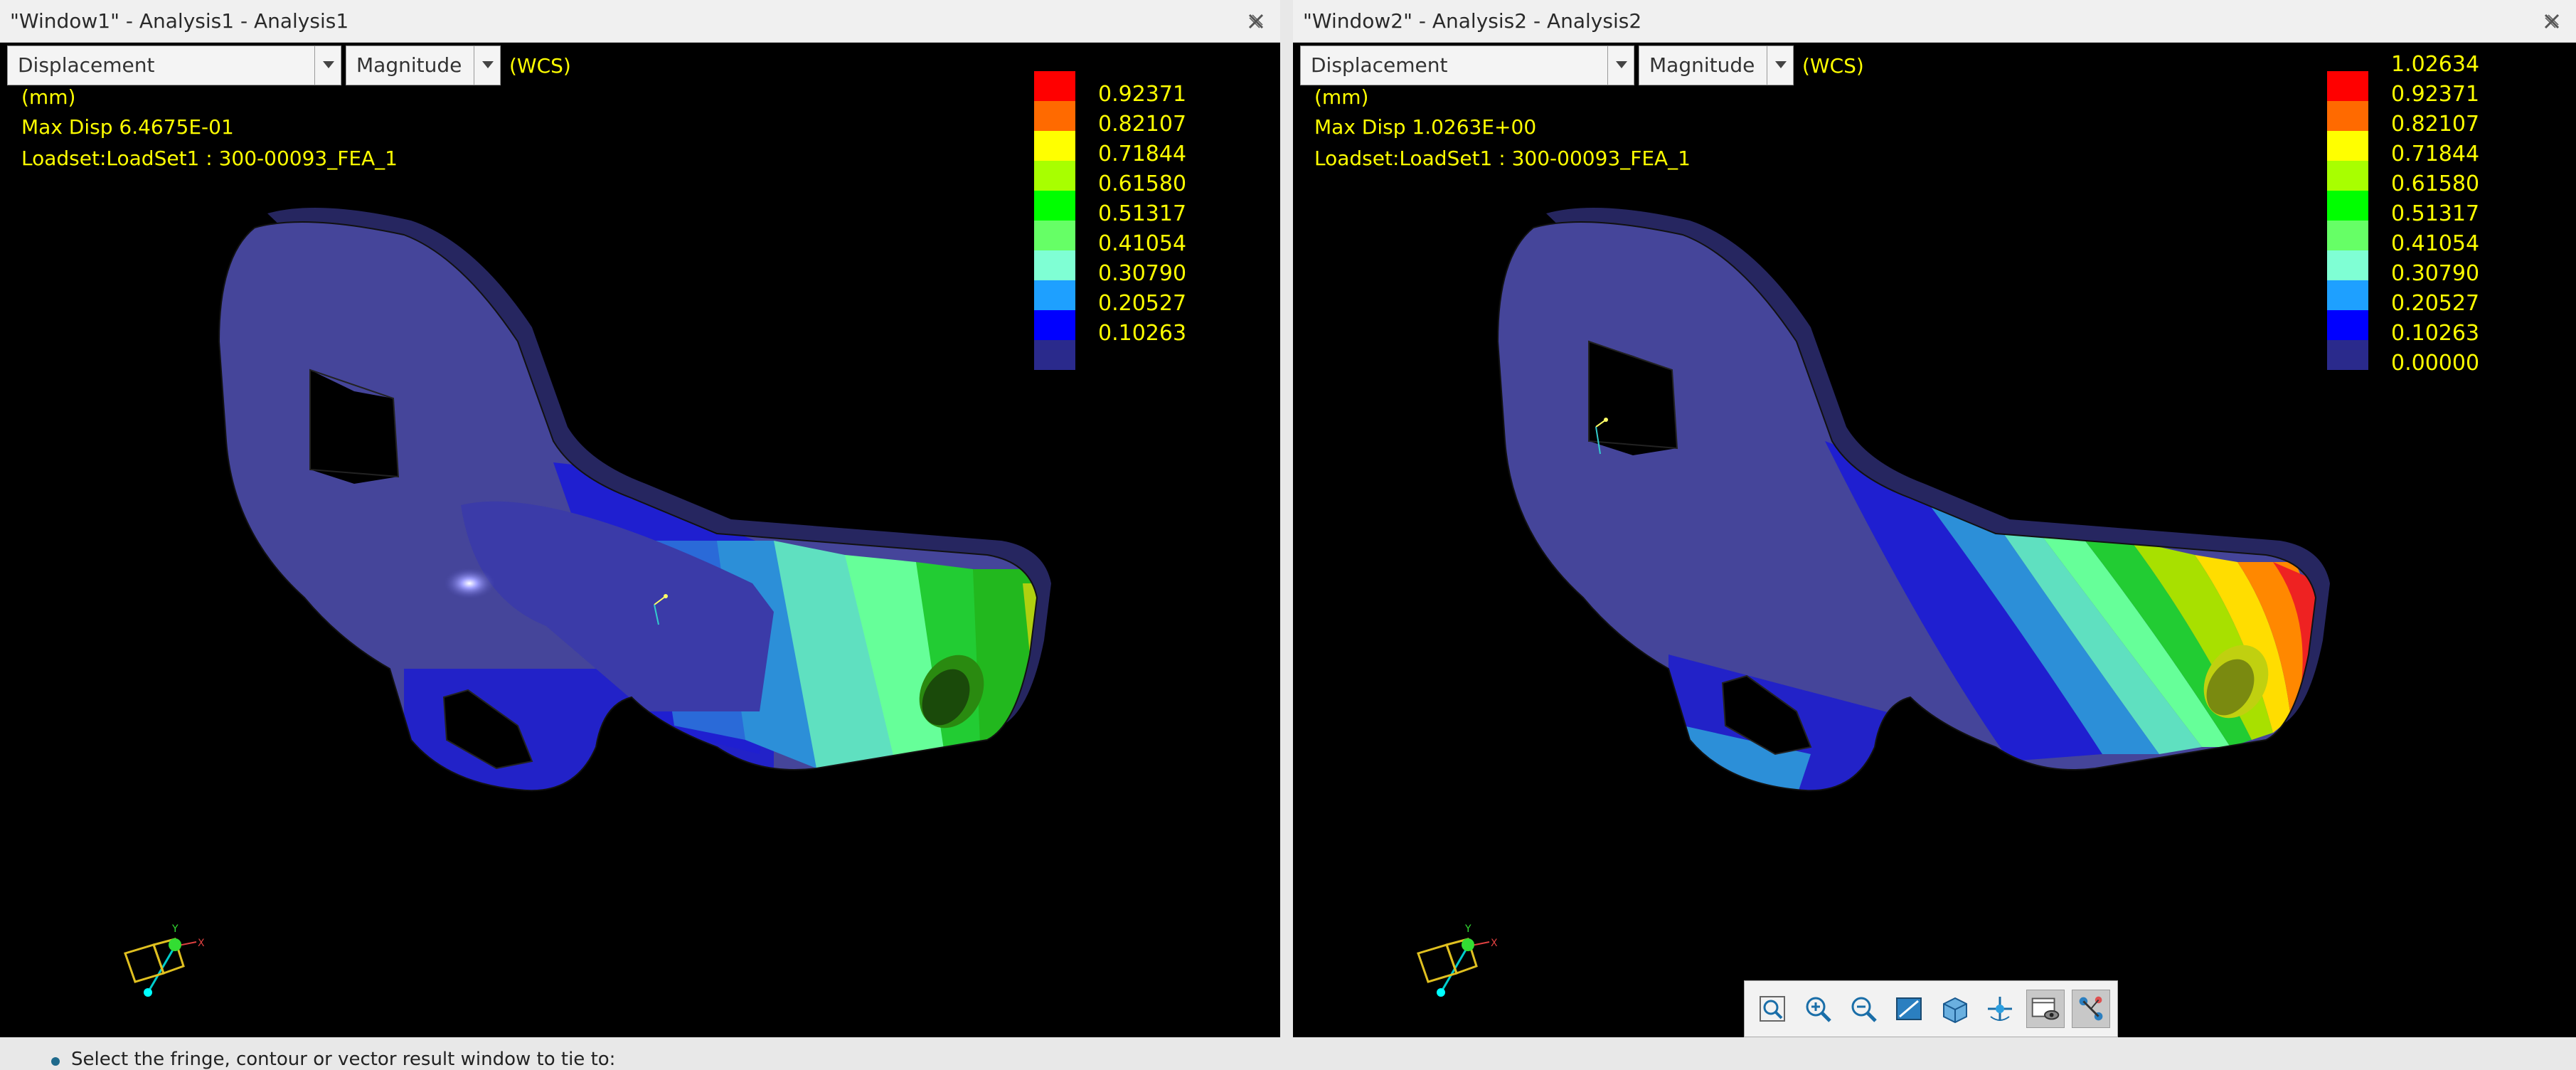  I want to click on window-title-bar: "Window2" - Analysis2 - Analysis2, so click(1934, 21).